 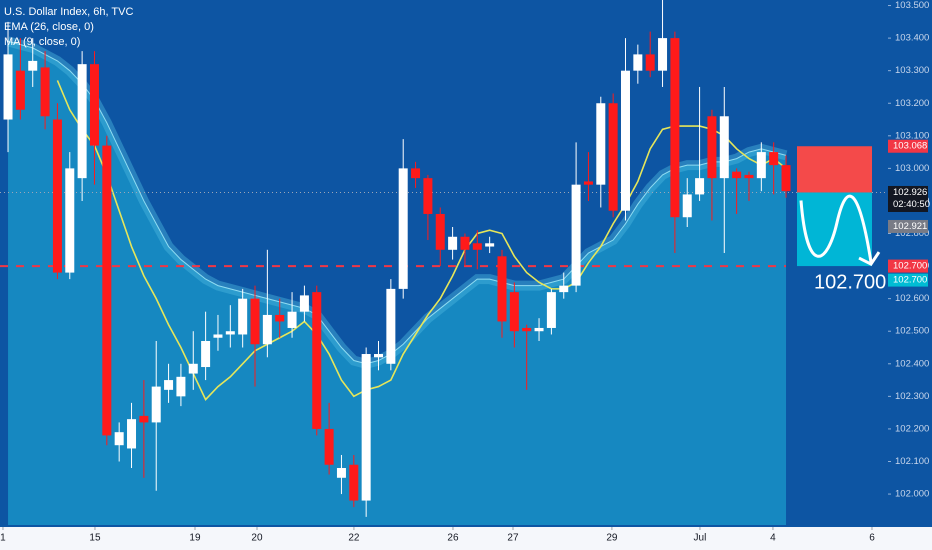 I want to click on price-badge-label: 102.921, so click(x=910, y=226).